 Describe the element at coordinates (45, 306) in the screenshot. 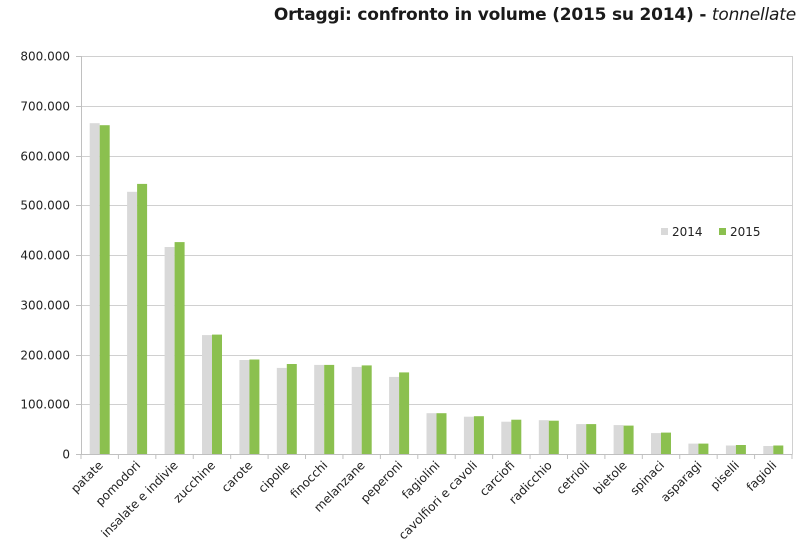

I see `y-tick-label: 300.000` at that location.